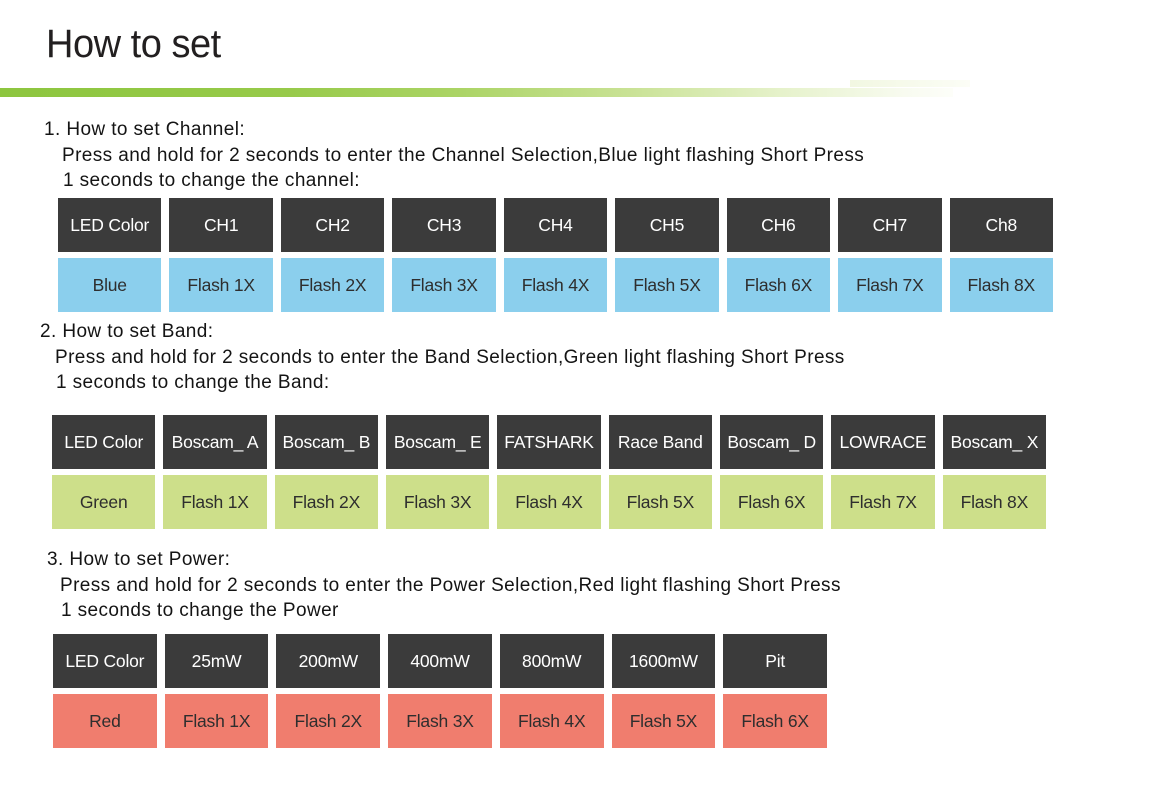  Describe the element at coordinates (1001, 225) in the screenshot. I see `table-header-cell: Ch8` at that location.